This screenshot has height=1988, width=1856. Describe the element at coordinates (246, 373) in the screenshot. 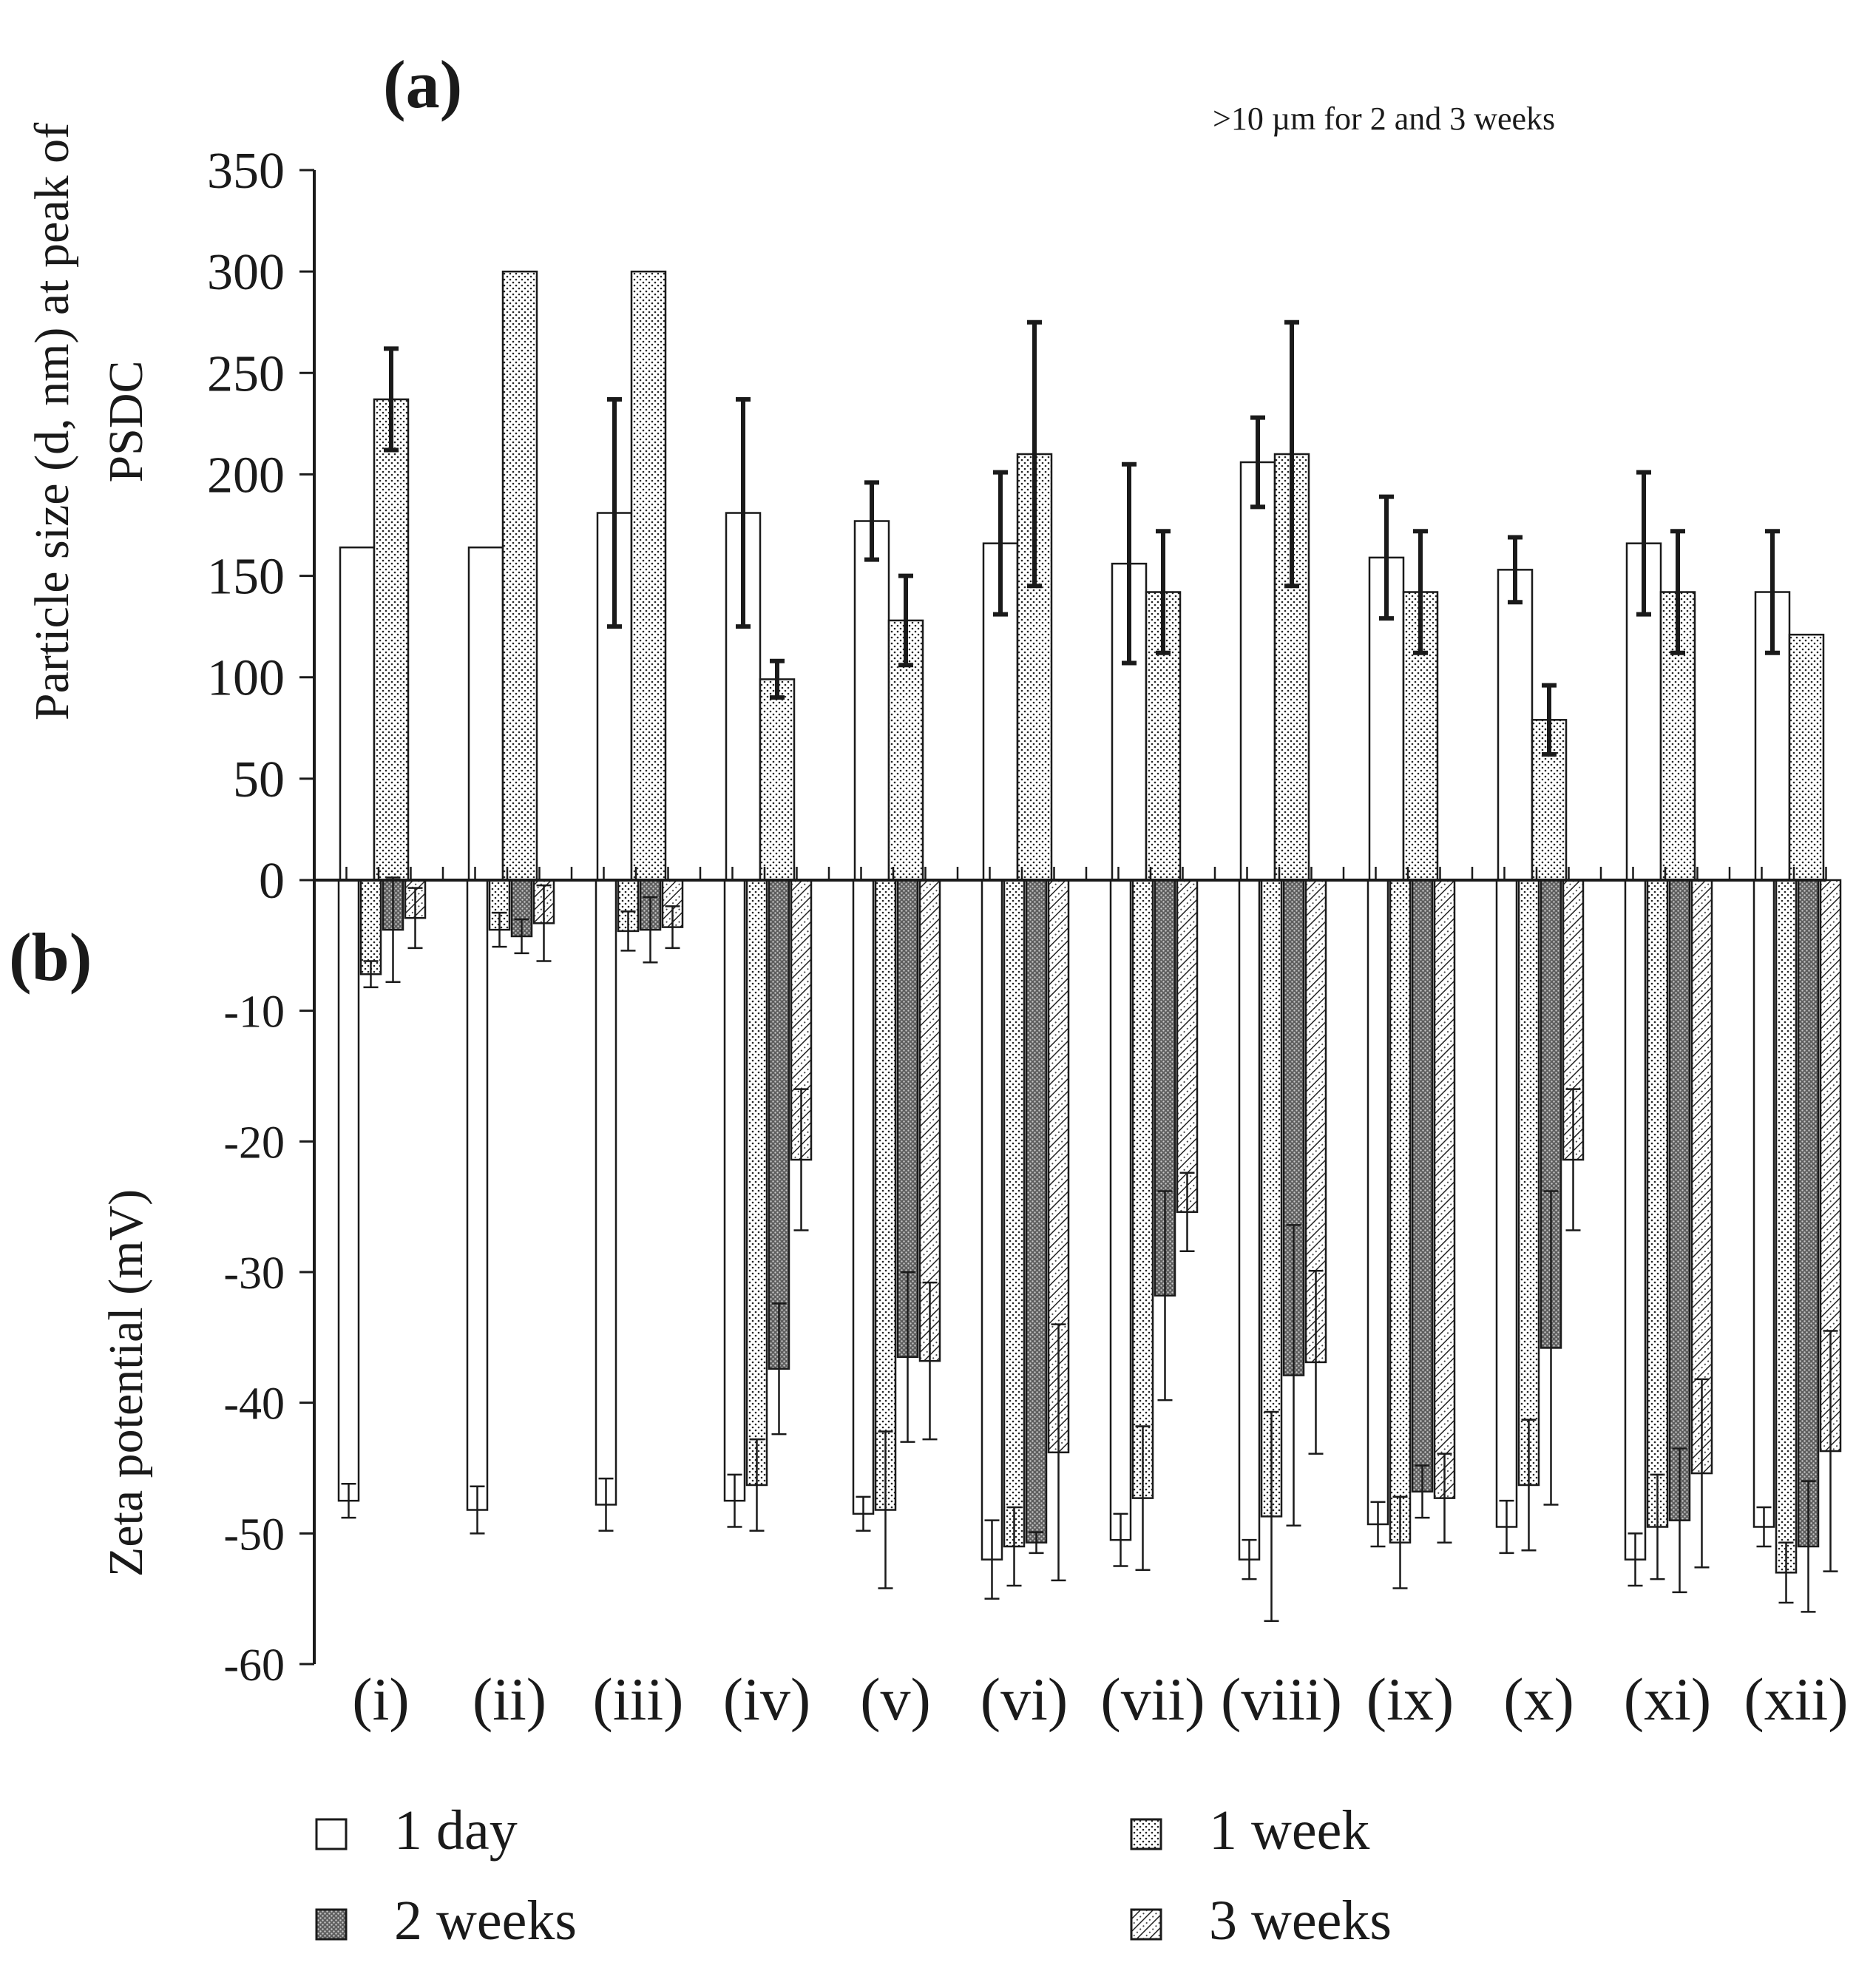

I see `y-tick-label-a: 250` at that location.